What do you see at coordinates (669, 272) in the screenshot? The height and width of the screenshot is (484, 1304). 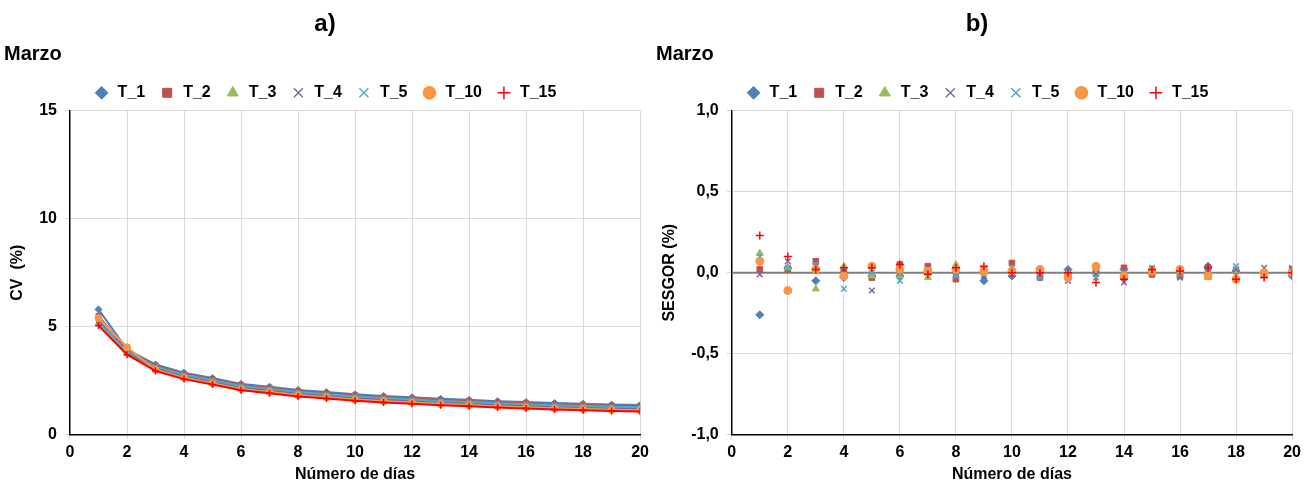 I see `y-axis-title: SESGOR (%)` at bounding box center [669, 272].